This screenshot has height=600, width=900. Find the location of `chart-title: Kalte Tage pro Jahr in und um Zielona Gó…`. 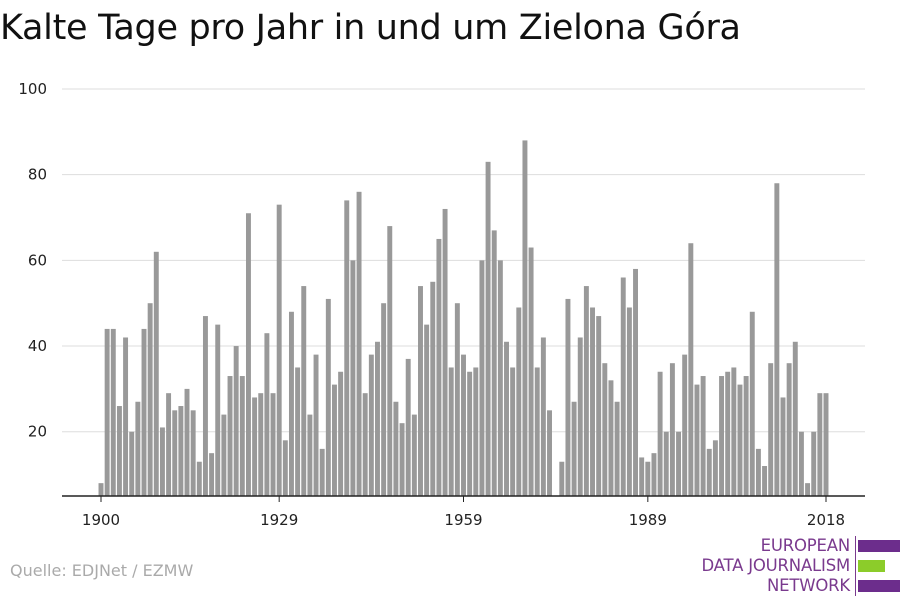

chart-title: Kalte Tage pro Jahr in und um Zielona Gó… is located at coordinates (370, 28).